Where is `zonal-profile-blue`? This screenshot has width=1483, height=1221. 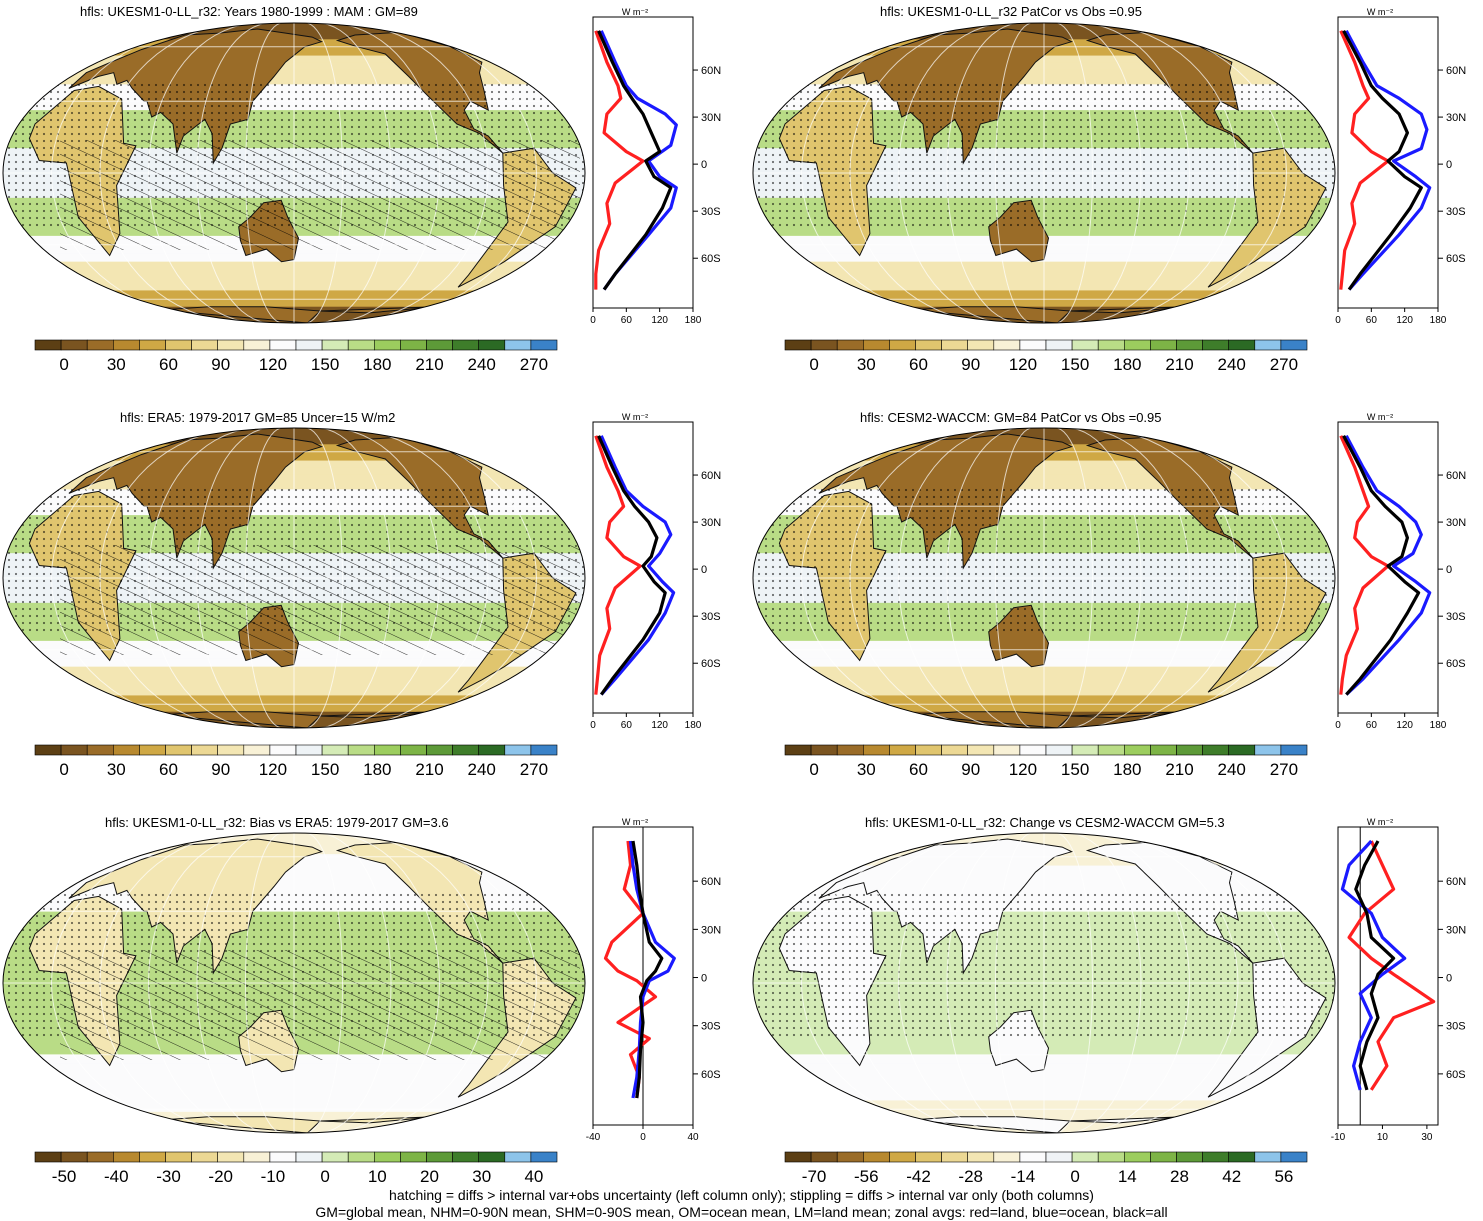 zonal-profile-blue is located at coordinates (1388, 565).